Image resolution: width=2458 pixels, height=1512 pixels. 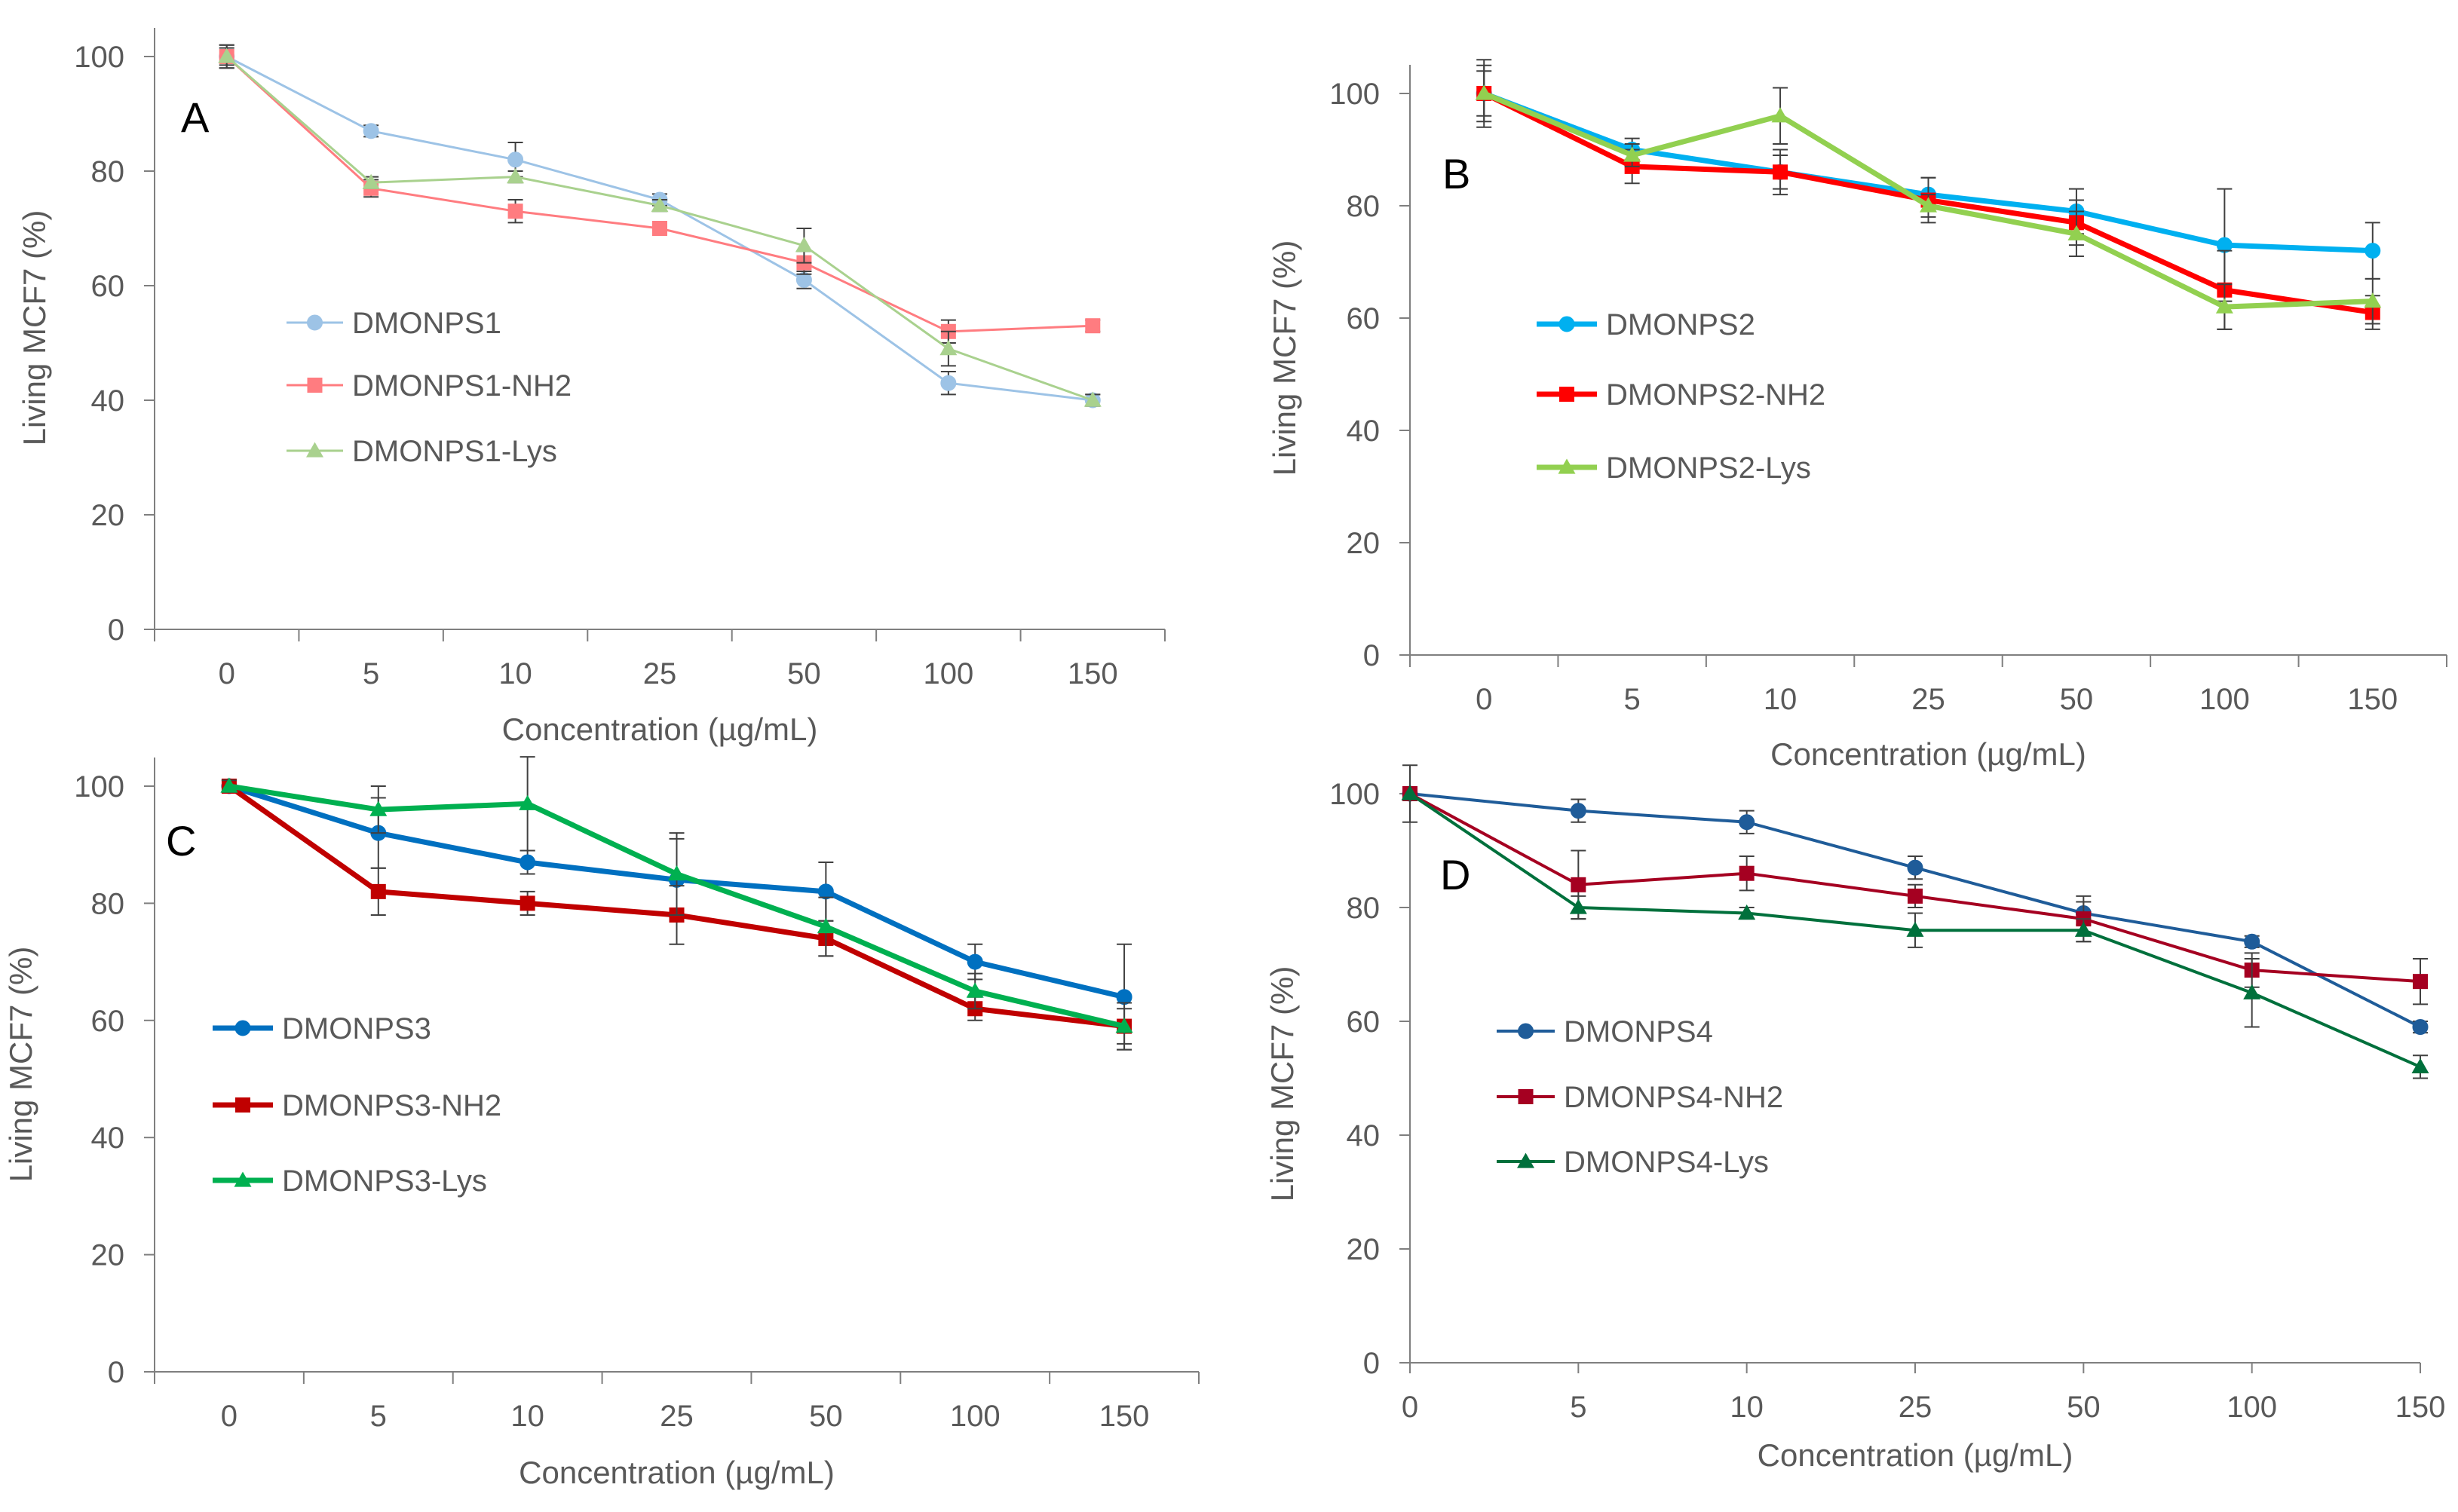 What do you see at coordinates (1633, 1162) in the screenshot?
I see `legend-entry: DMONPS4-Lys` at bounding box center [1633, 1162].